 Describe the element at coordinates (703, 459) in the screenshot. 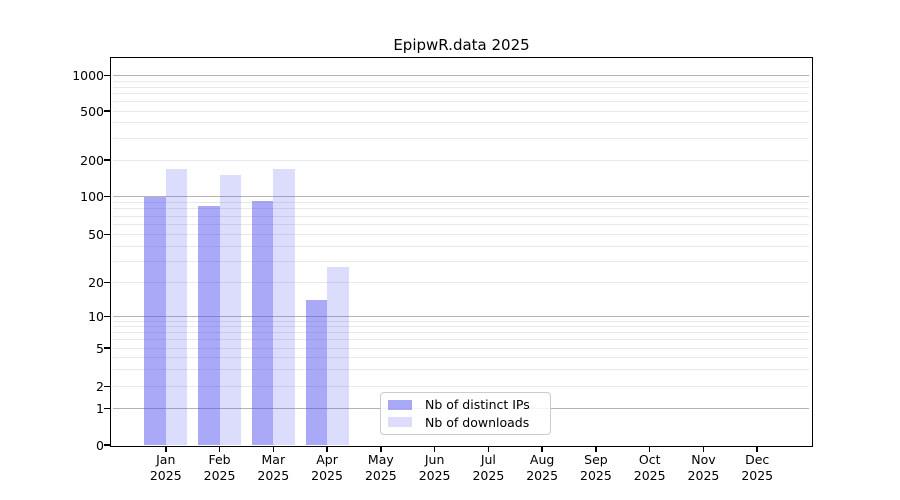

I see `x-tick-label-text: Nov` at that location.